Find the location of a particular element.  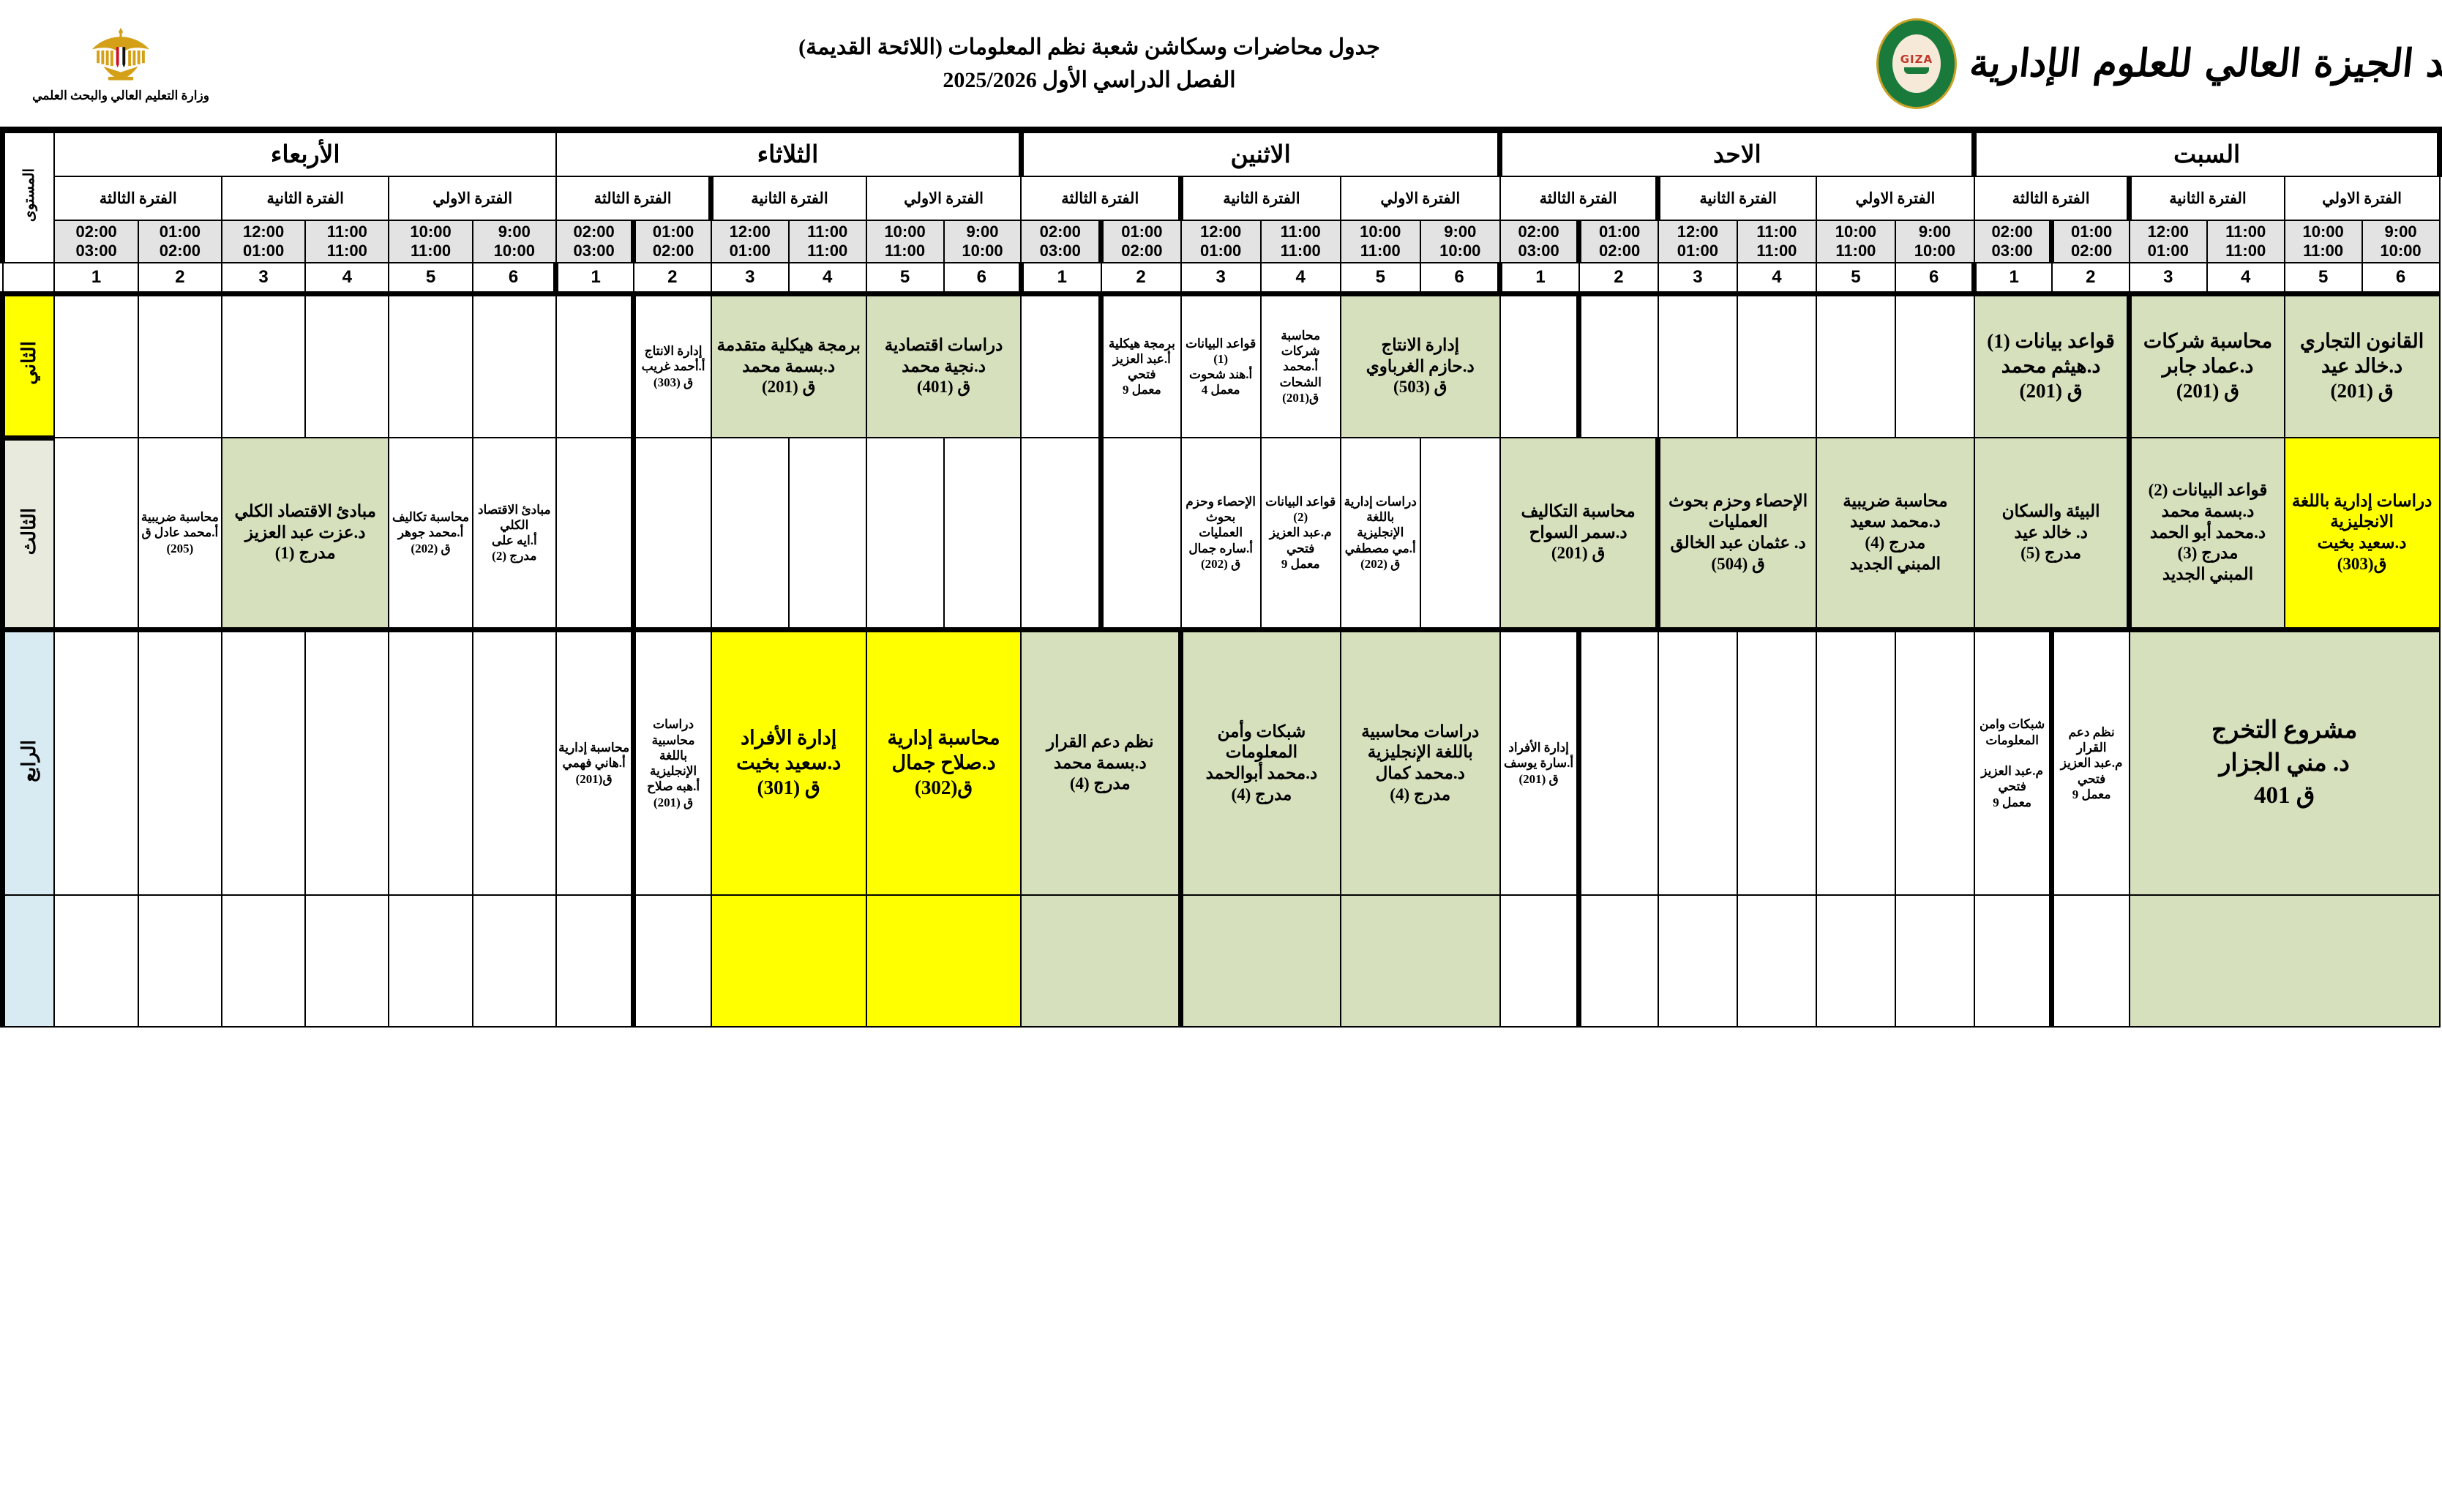

cell-sun-l4-s6: إدارة الأفراد أ.سارة يوسف ق (201) is located at coordinates (1540, 762).